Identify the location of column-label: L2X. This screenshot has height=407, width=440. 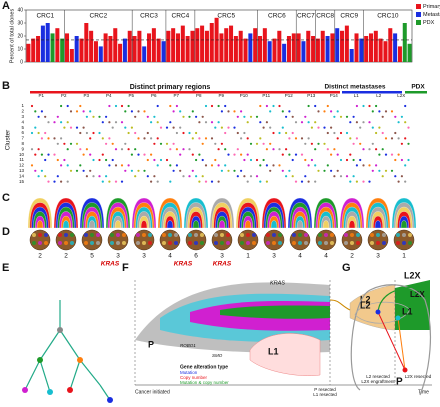
(401, 95).